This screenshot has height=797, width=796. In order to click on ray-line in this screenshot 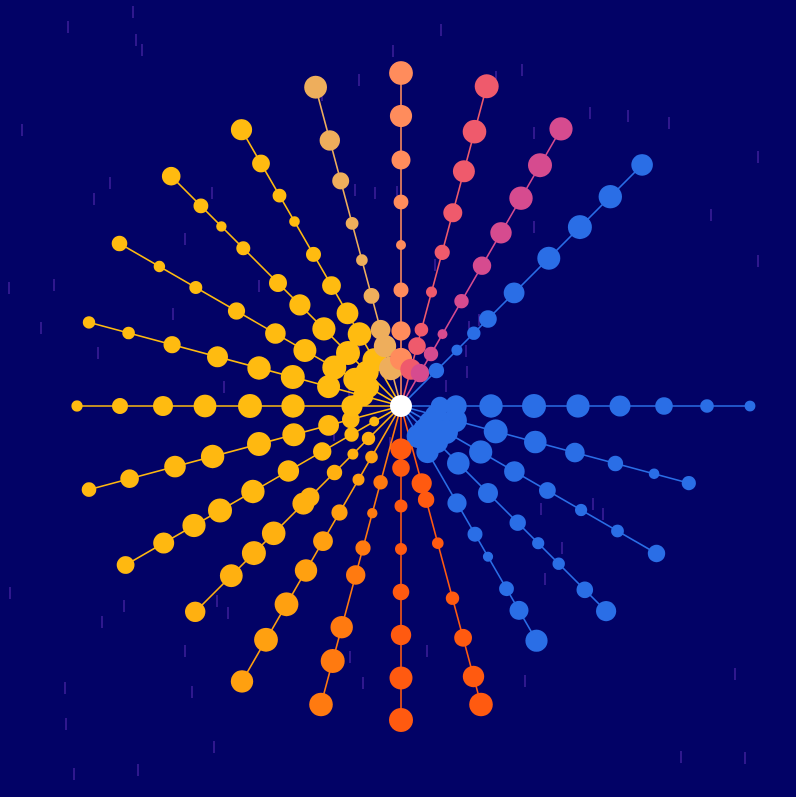, I will do `click(441, 555)`.